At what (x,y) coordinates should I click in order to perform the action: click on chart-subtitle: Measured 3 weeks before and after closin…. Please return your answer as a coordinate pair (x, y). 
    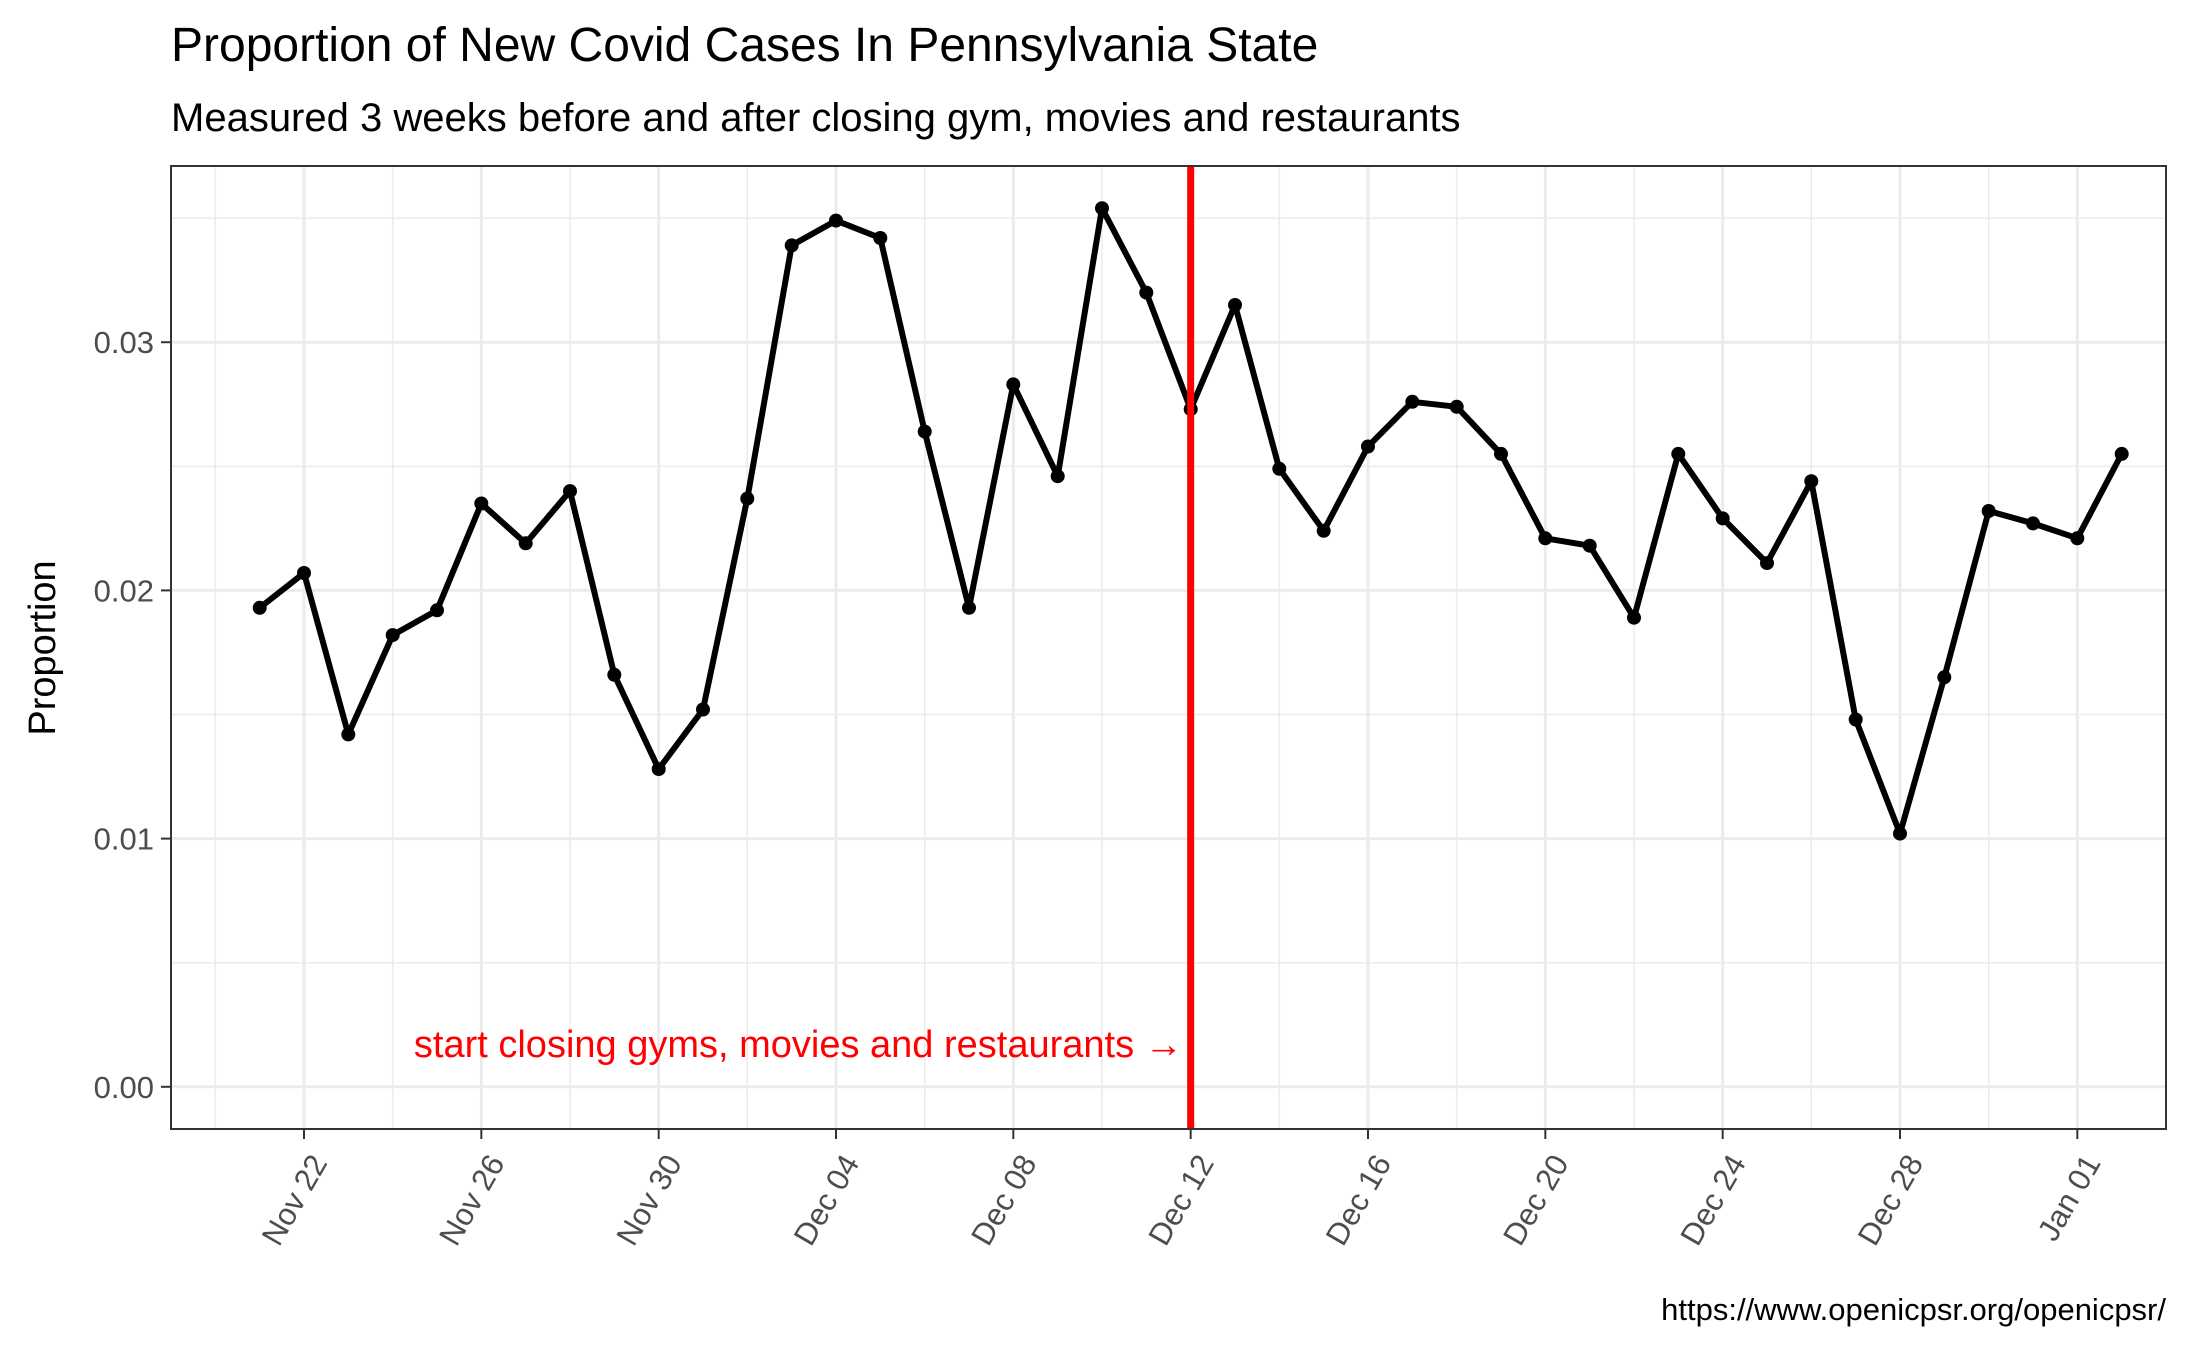
    Looking at the image, I should click on (816, 118).